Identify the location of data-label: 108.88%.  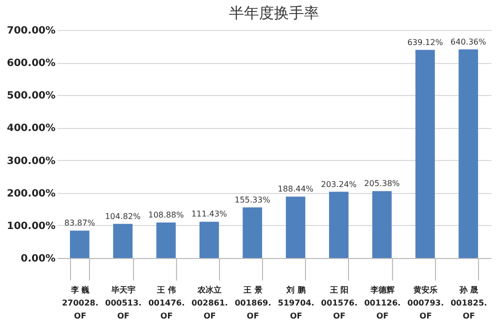
(166, 215).